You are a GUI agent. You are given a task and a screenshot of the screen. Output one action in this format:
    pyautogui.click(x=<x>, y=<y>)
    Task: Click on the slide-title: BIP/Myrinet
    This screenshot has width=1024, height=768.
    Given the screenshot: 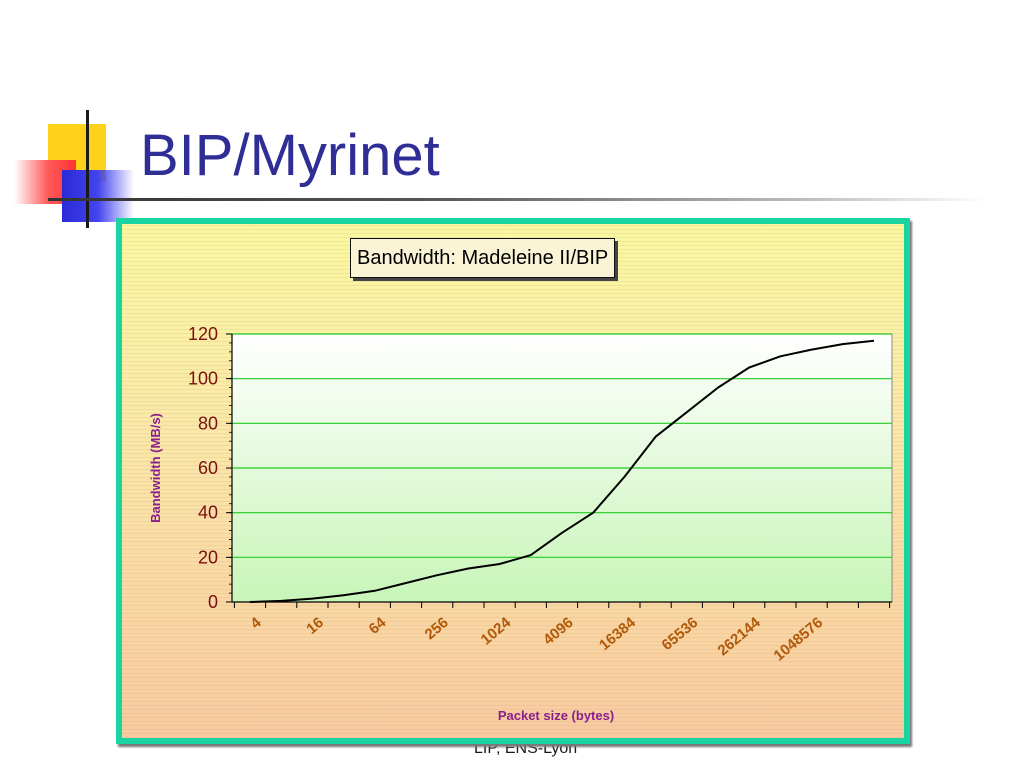 What is the action you would take?
    pyautogui.click(x=290, y=155)
    